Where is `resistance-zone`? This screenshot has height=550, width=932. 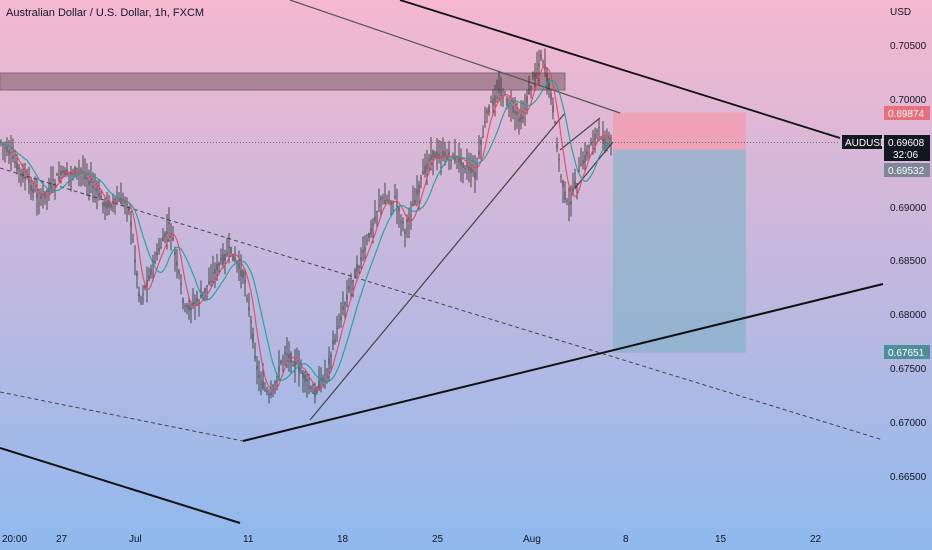
resistance-zone is located at coordinates (283, 81).